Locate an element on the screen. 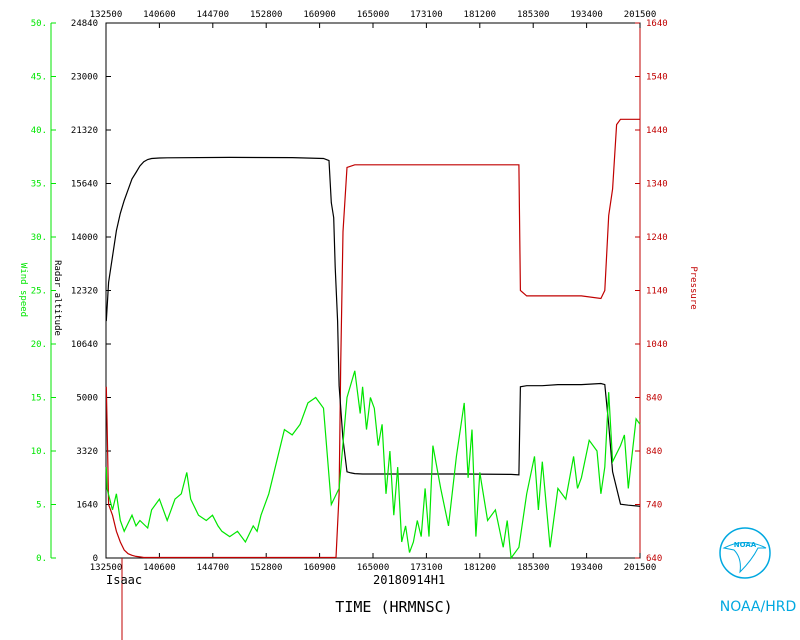 The image size is (800, 640). altitude-tick-label: 3320 is located at coordinates (87, 452).